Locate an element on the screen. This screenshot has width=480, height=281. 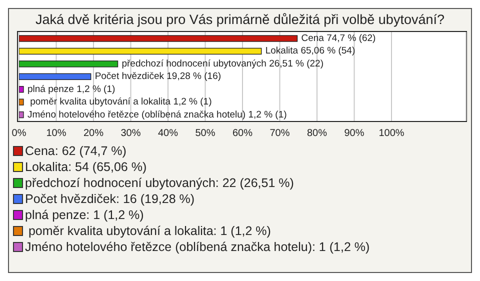
x-tick-label: 0% is located at coordinates (19, 134).